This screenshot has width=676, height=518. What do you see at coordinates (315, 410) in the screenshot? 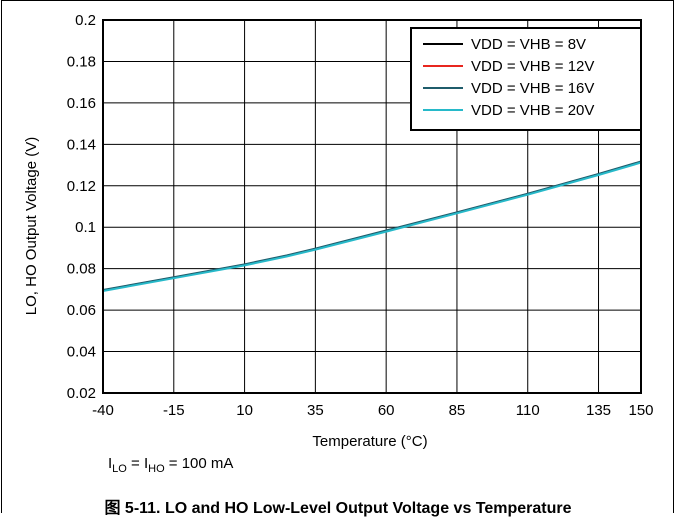
I see `x-tick-label: 35` at bounding box center [315, 410].